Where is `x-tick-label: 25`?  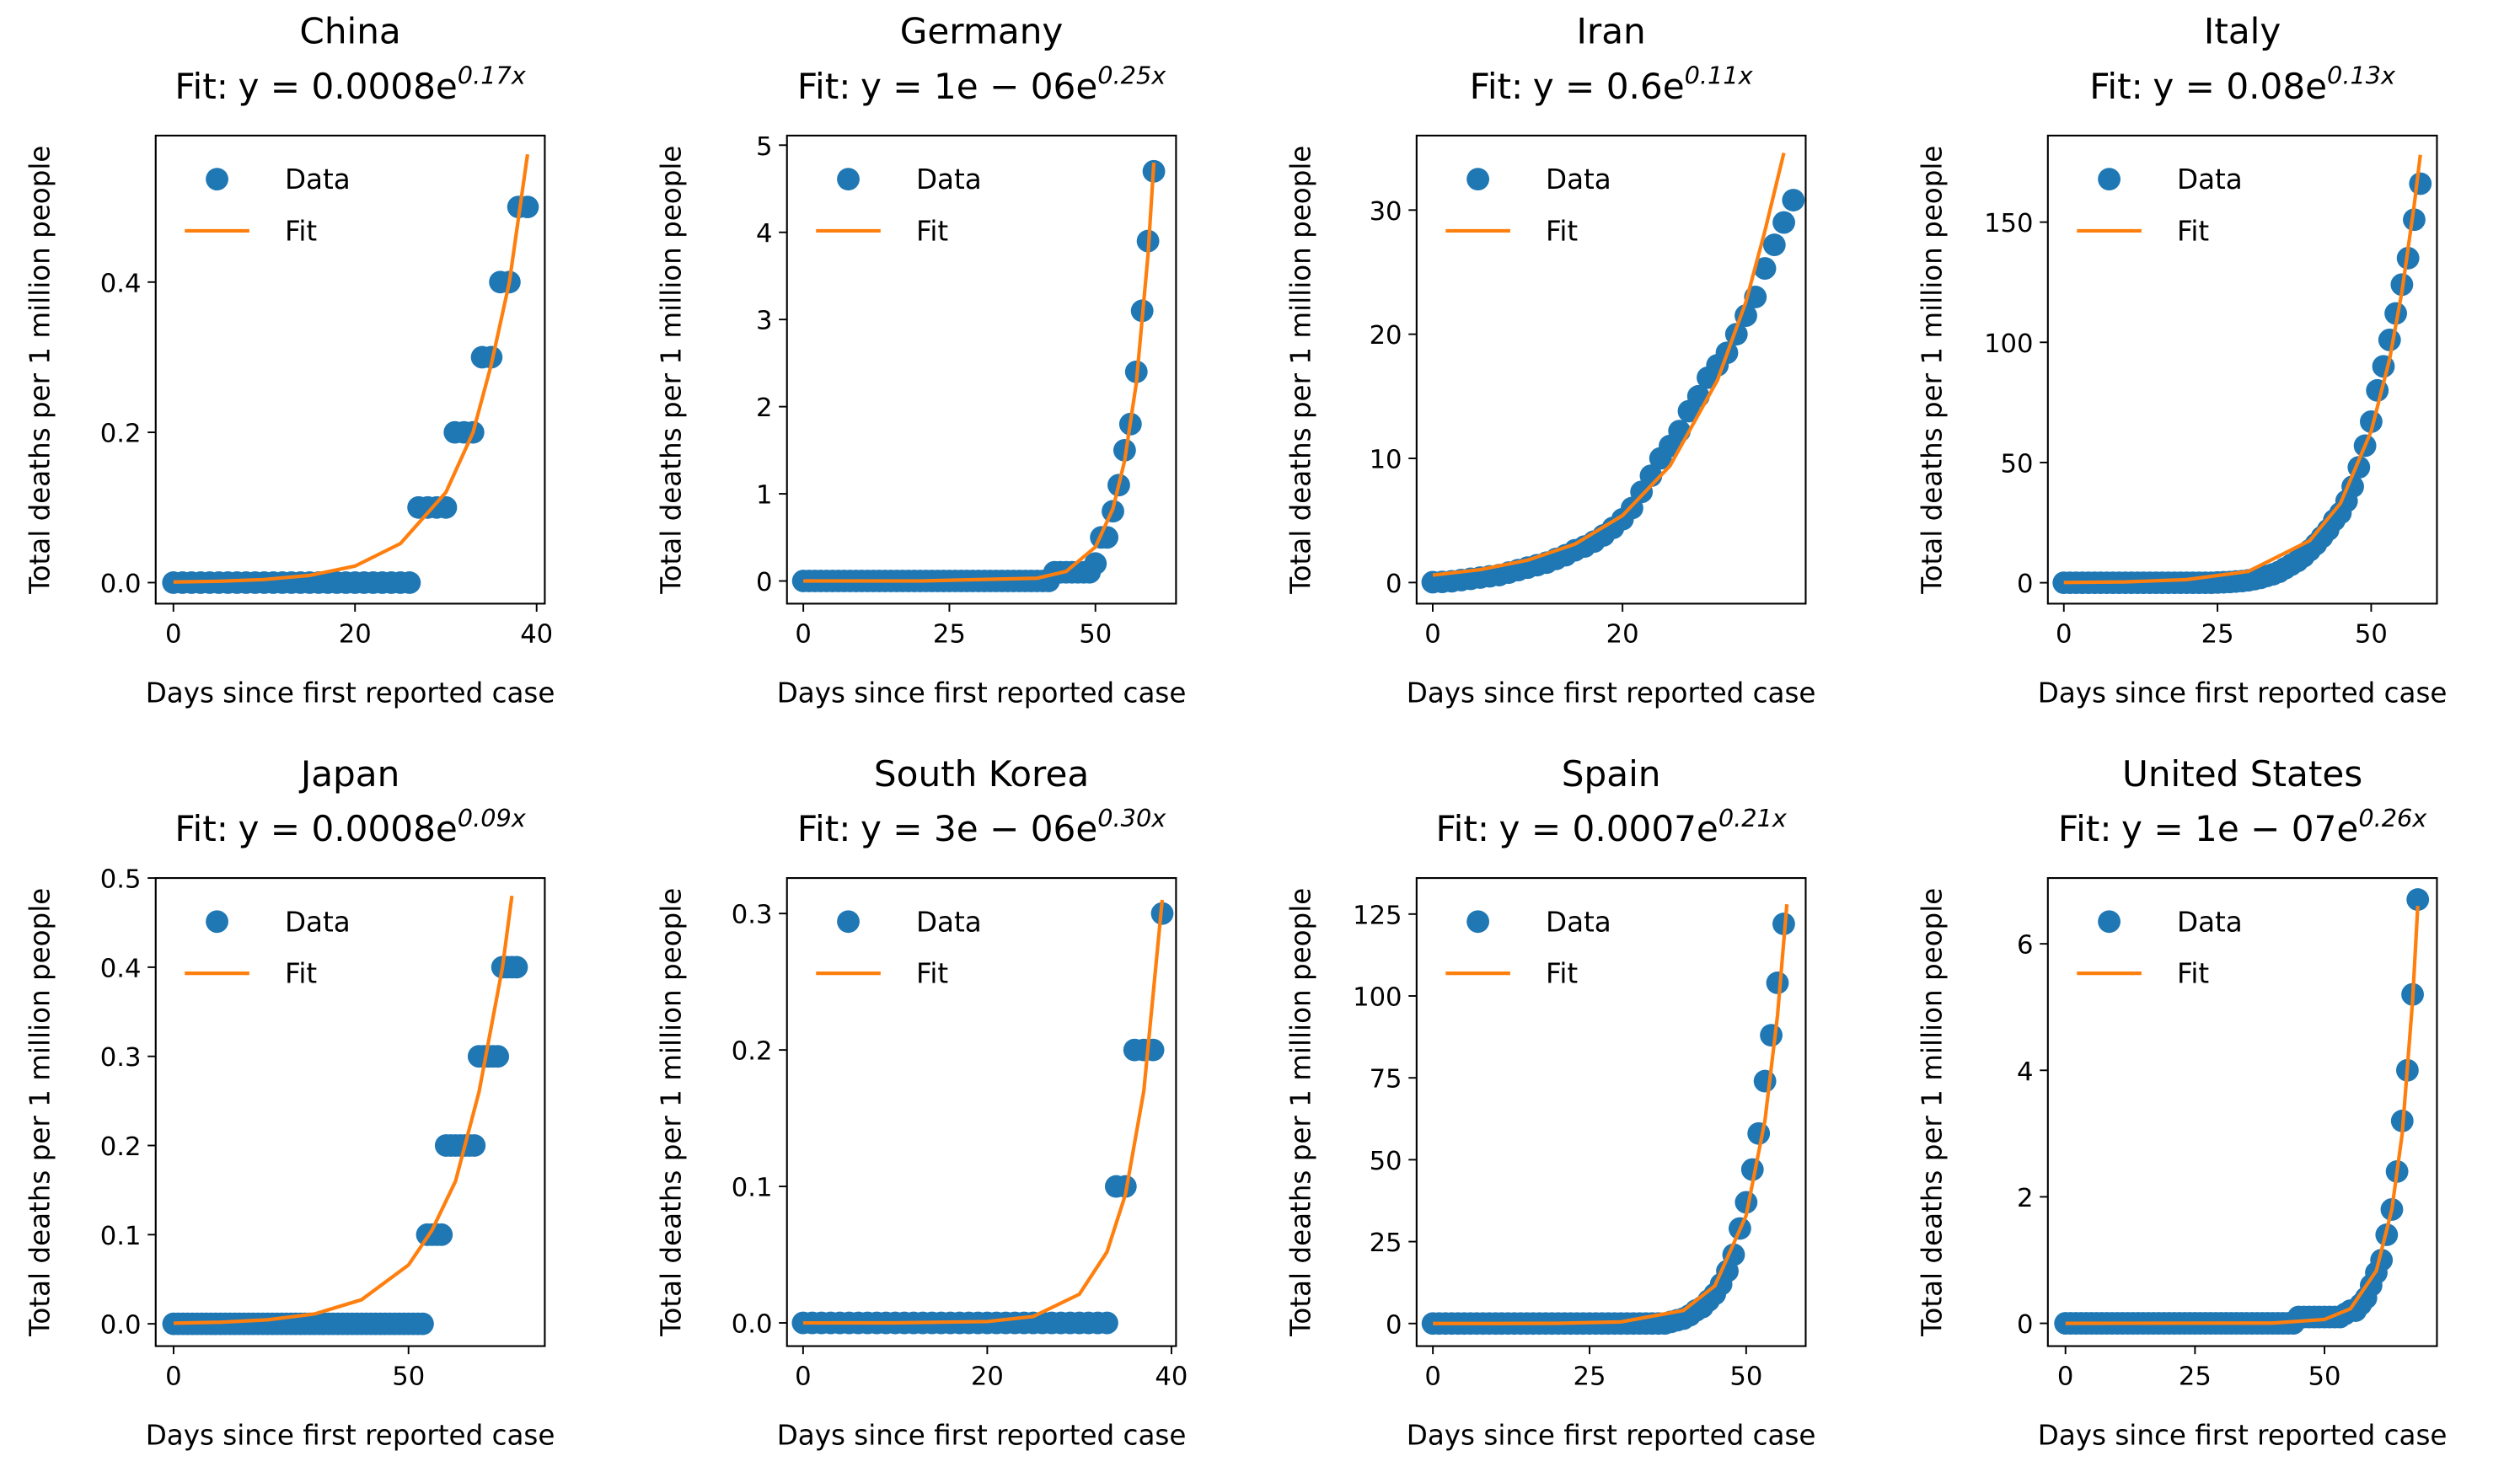 x-tick-label: 25 is located at coordinates (1589, 1377).